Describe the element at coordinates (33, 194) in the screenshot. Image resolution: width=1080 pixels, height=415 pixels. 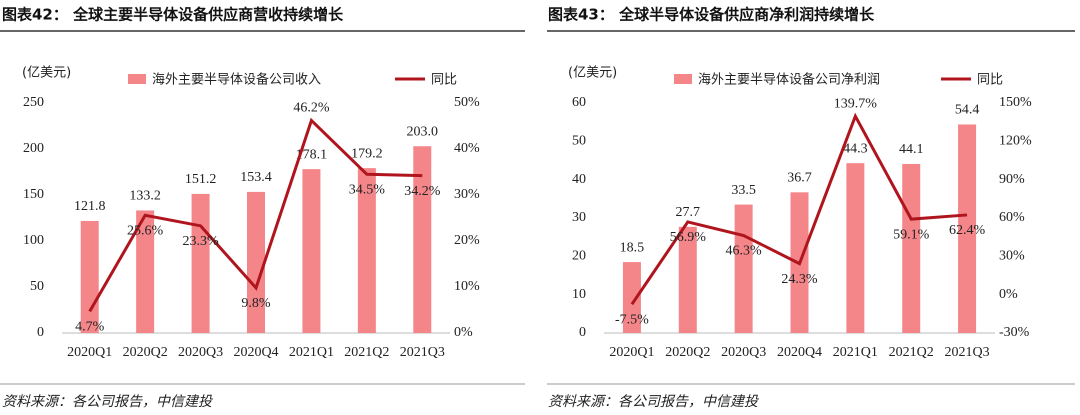
I see `y-tick-label: 150` at that location.